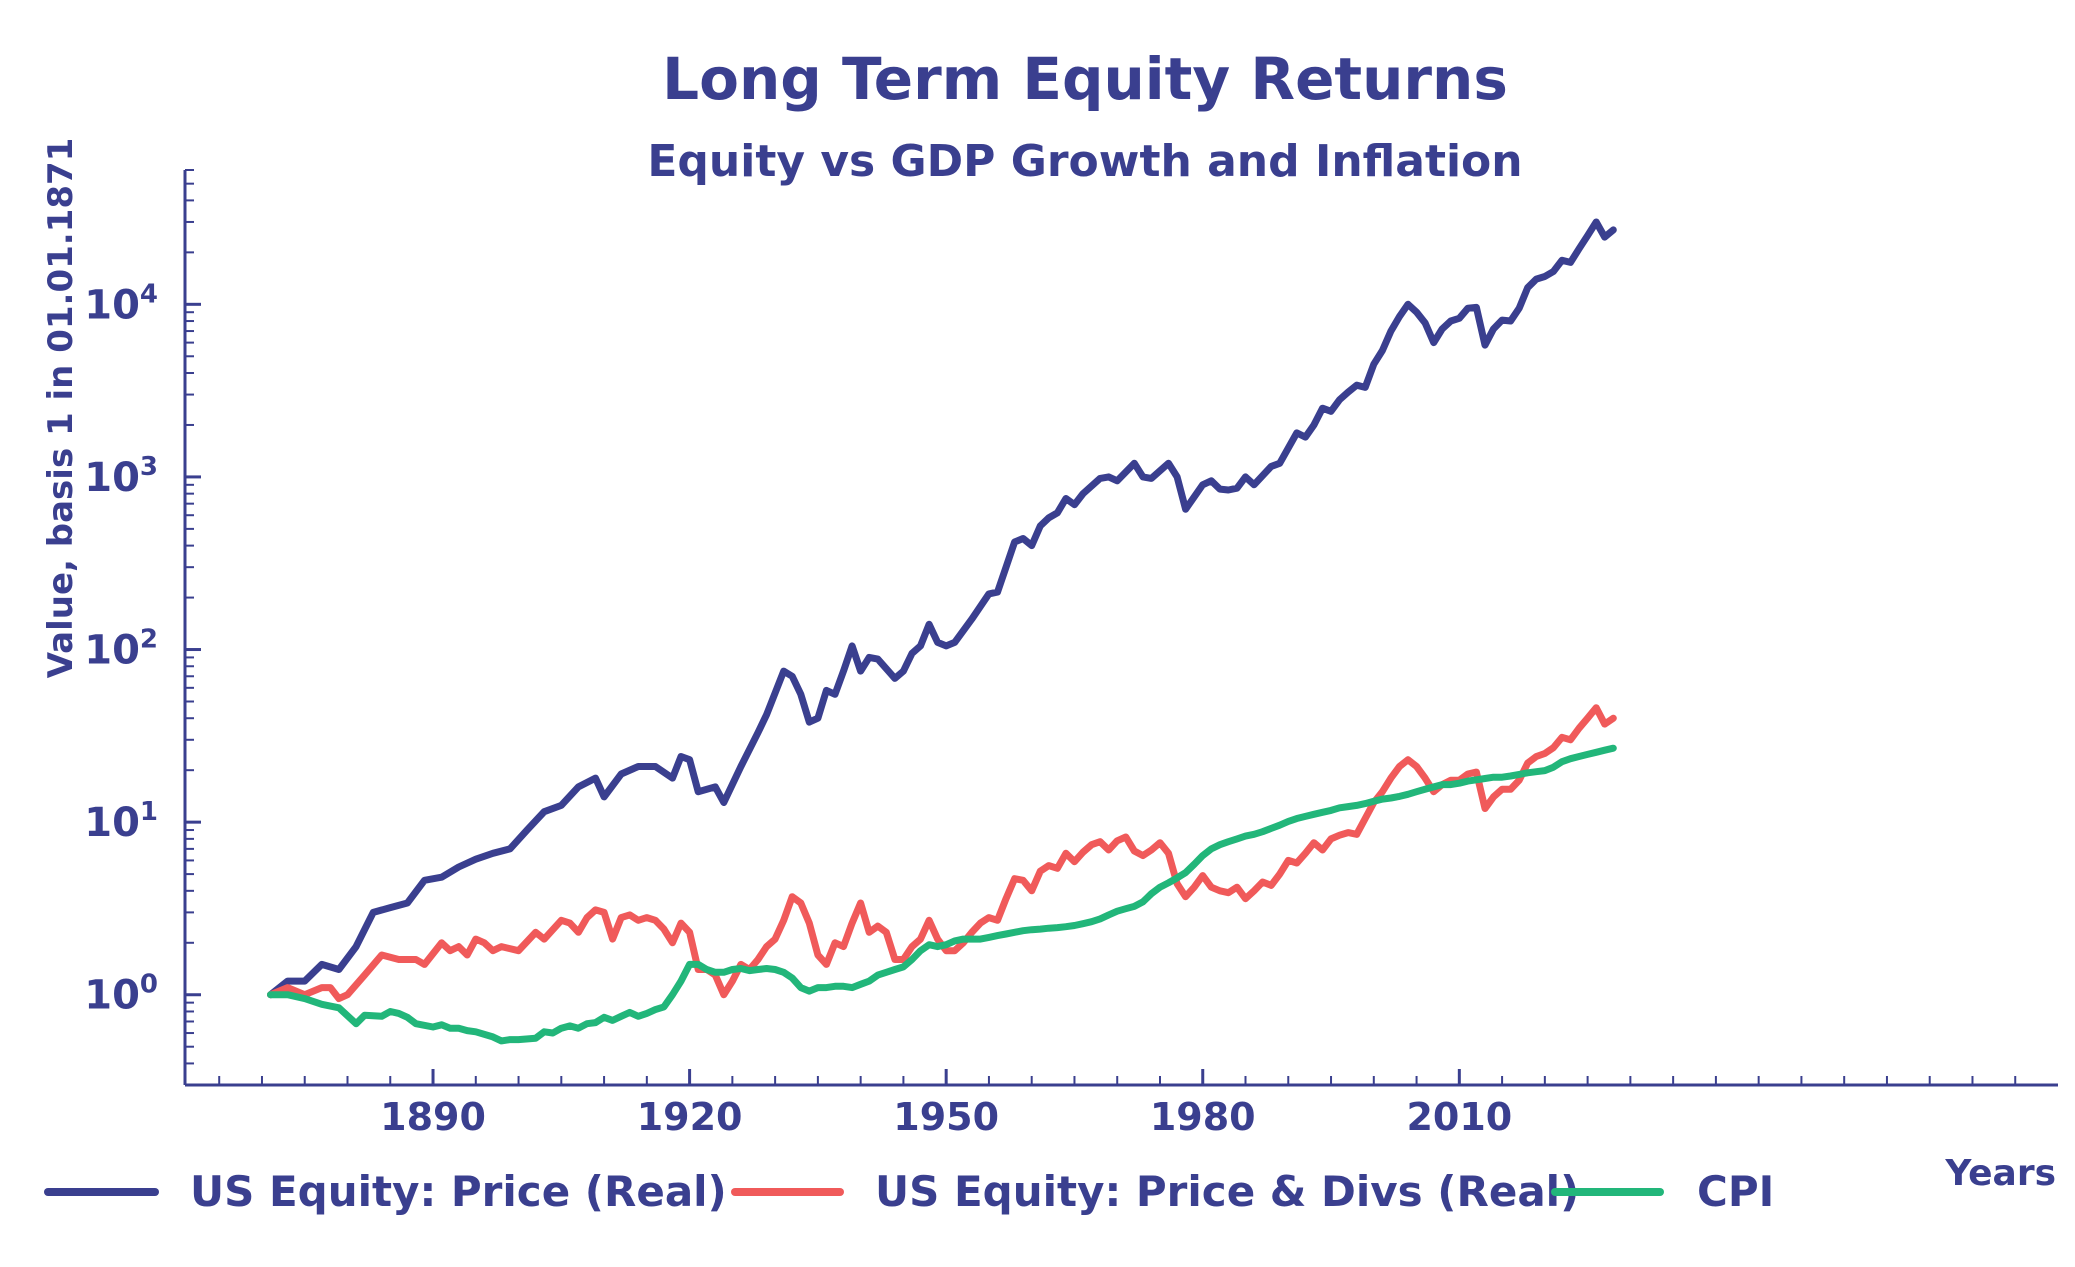 The width and height of the screenshot is (2075, 1267). What do you see at coordinates (1117, 1104) in the screenshot?
I see `x-ticks: 1890 1920 1950 1980 2010` at bounding box center [1117, 1104].